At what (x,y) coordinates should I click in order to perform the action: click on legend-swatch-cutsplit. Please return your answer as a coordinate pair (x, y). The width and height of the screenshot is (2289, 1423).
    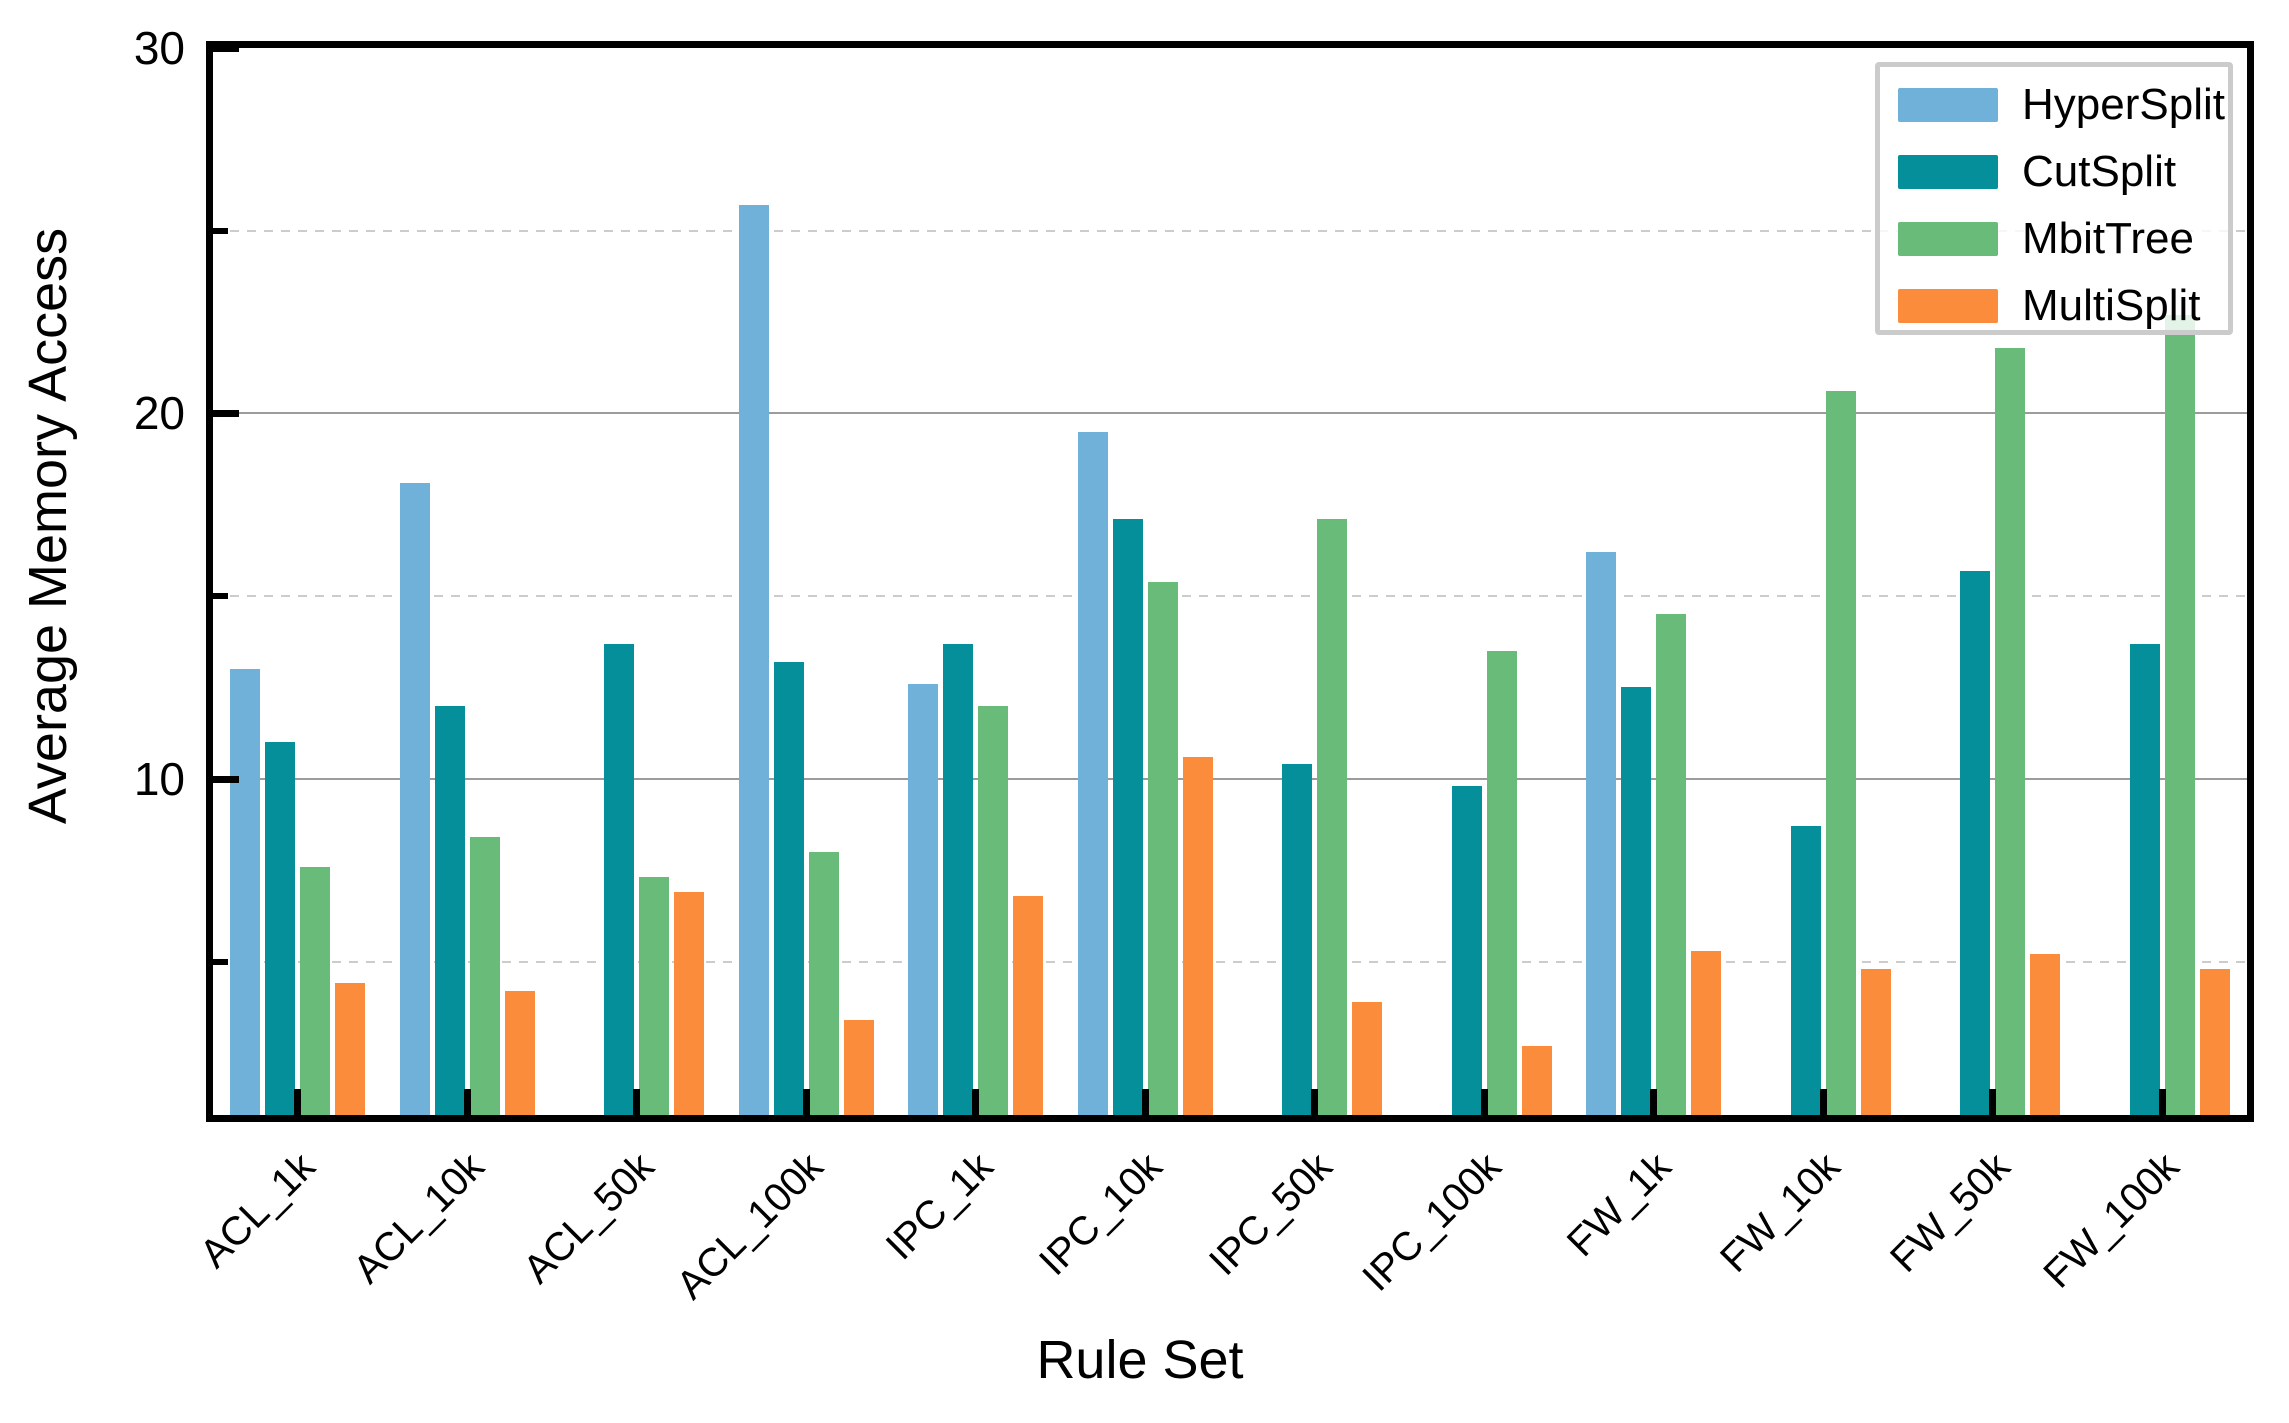
    Looking at the image, I should click on (1948, 172).